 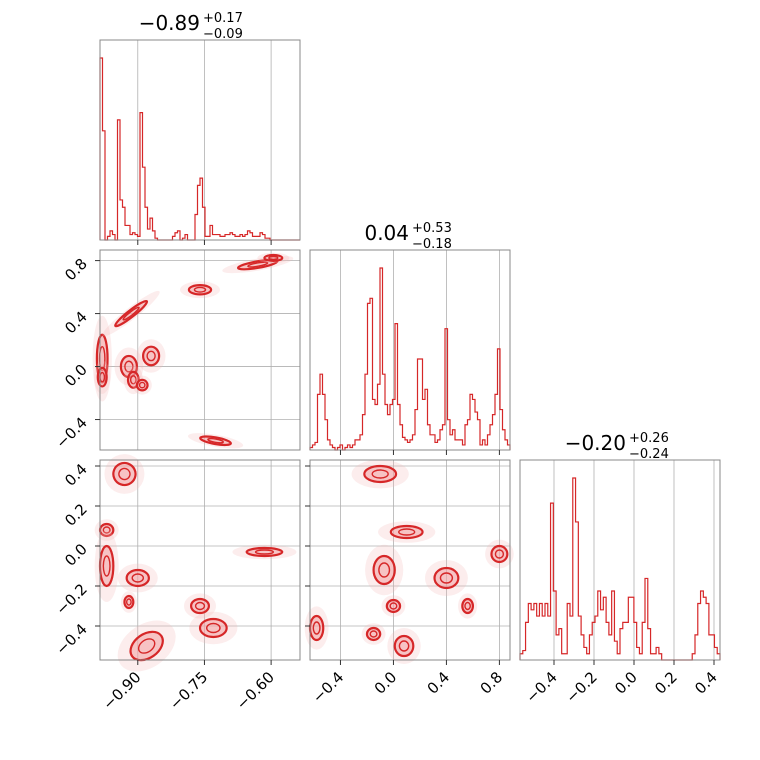 I want to click on ytick-label-p3-3: 0.2, so click(x=76, y=515).